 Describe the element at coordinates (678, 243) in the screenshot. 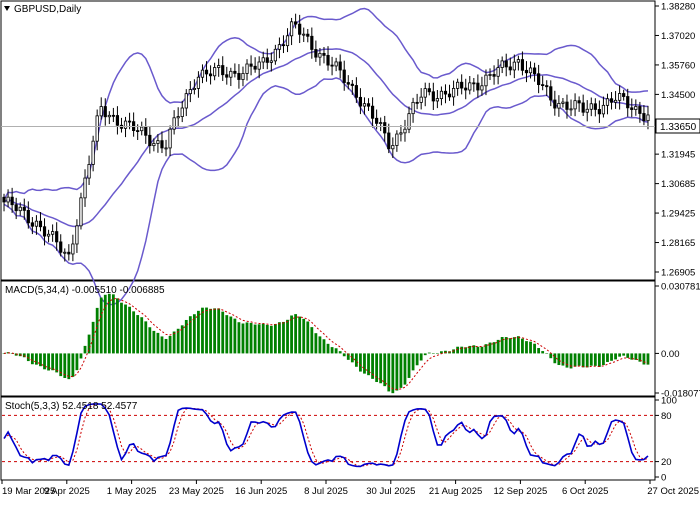

I see `price-tick-label: 1.28165` at that location.